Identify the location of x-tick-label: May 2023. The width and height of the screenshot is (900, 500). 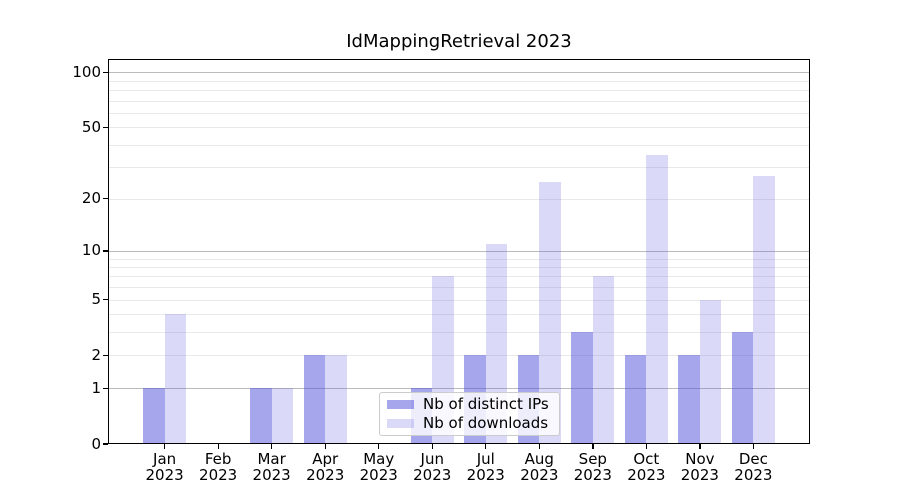
(378, 467).